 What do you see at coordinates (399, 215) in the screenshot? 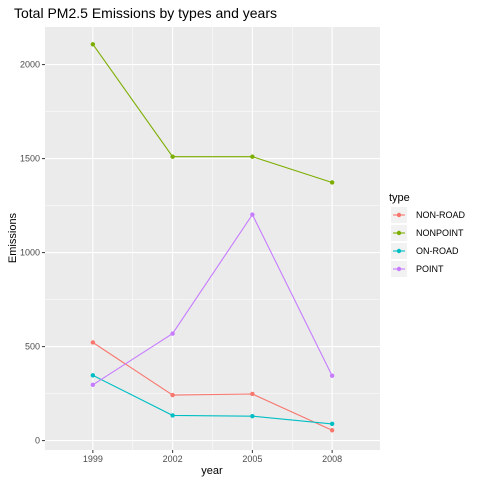
I see `legend-key-point-non-road` at bounding box center [399, 215].